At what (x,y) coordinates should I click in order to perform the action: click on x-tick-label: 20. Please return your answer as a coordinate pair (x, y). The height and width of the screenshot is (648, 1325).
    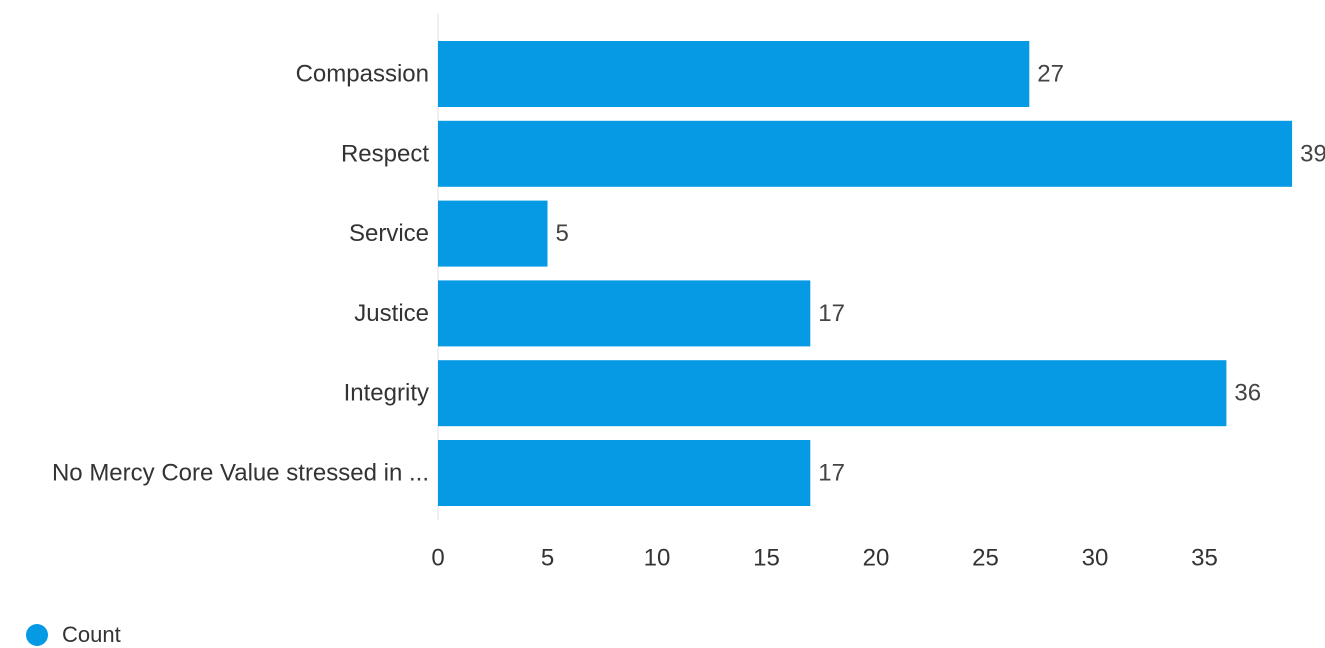
    Looking at the image, I should click on (876, 558).